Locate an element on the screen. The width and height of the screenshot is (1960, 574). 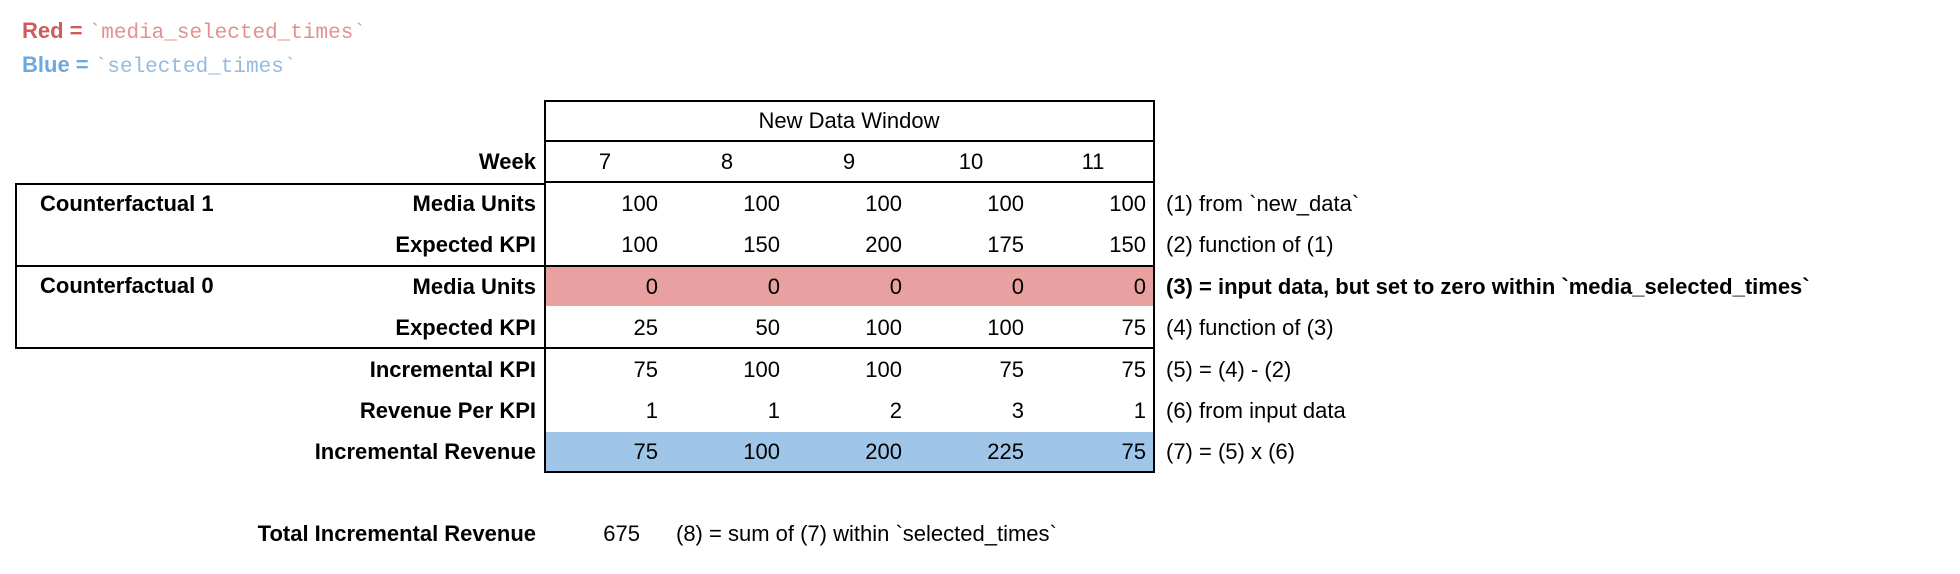
counterfactual-1-label: Counterfactual 1 is located at coordinates (127, 203).